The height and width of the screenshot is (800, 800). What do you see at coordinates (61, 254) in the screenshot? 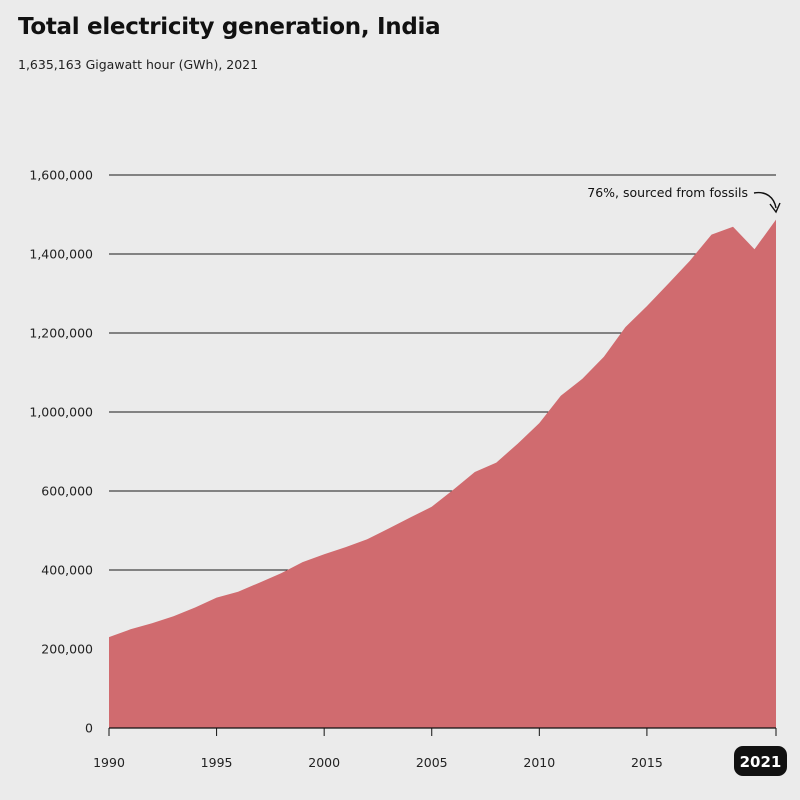
I see `y-tick-label: 1,400,000` at bounding box center [61, 254].